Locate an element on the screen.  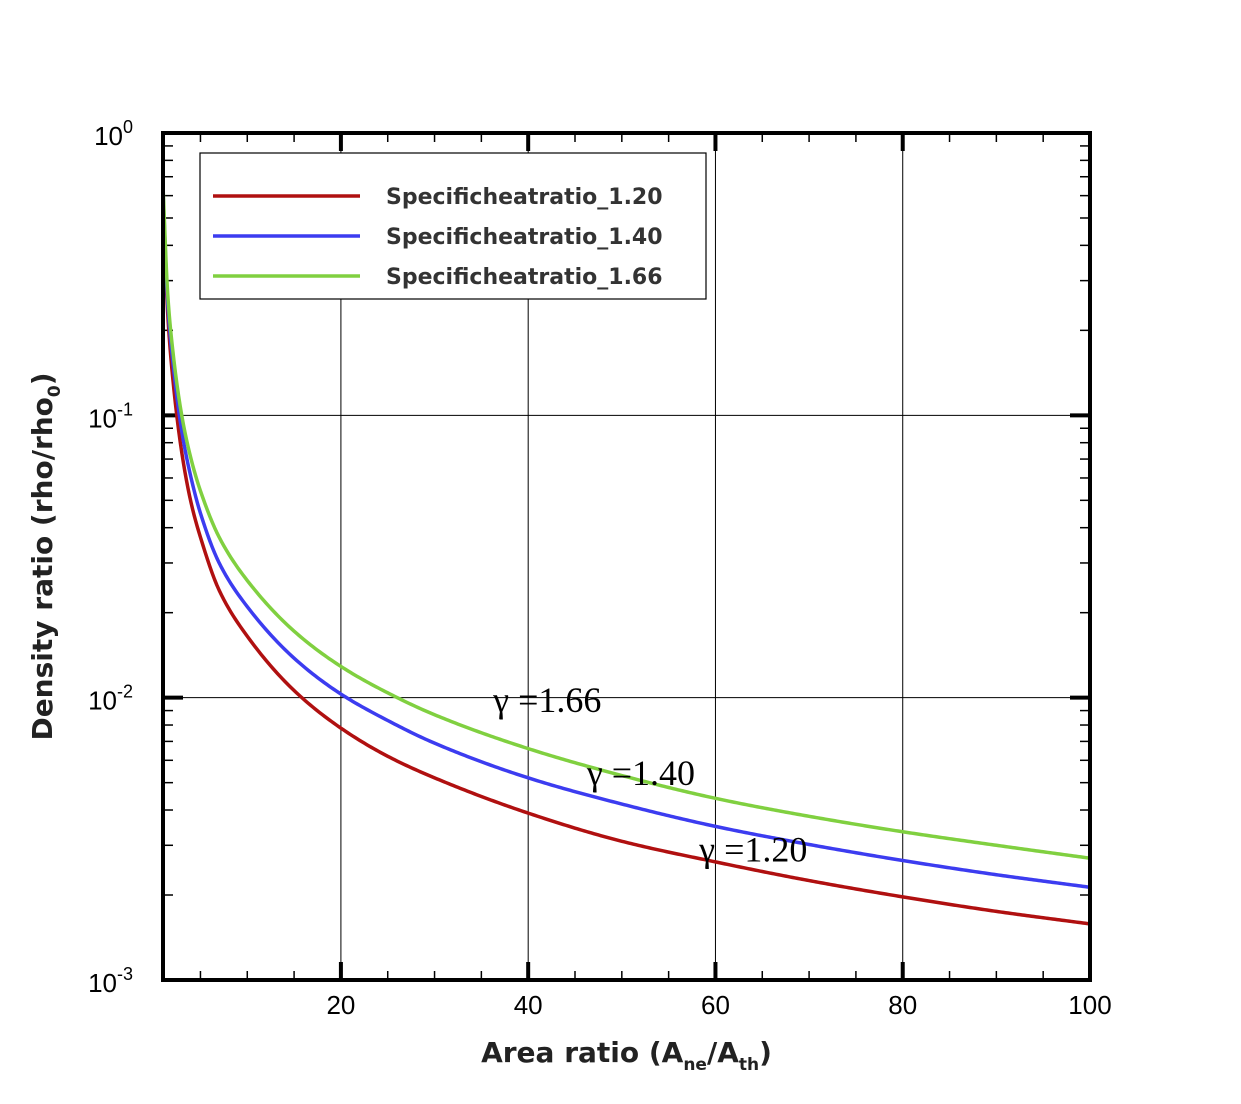
x-tick-label: 60 is located at coordinates (715, 1005).